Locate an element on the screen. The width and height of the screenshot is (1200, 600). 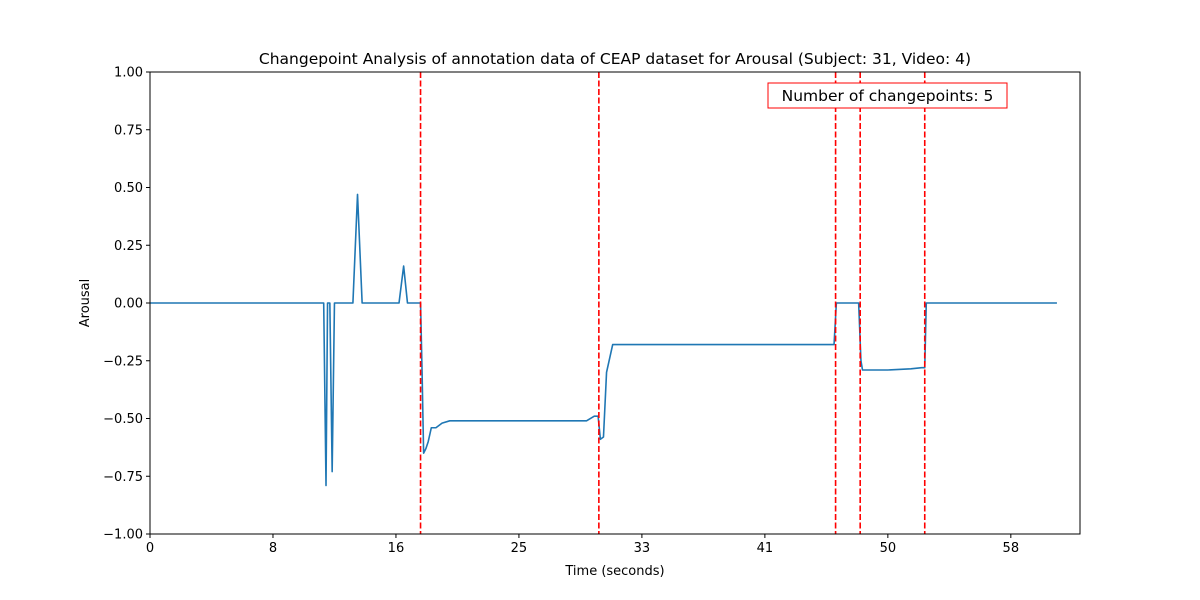
x-tick-label: 25 is located at coordinates (519, 548).